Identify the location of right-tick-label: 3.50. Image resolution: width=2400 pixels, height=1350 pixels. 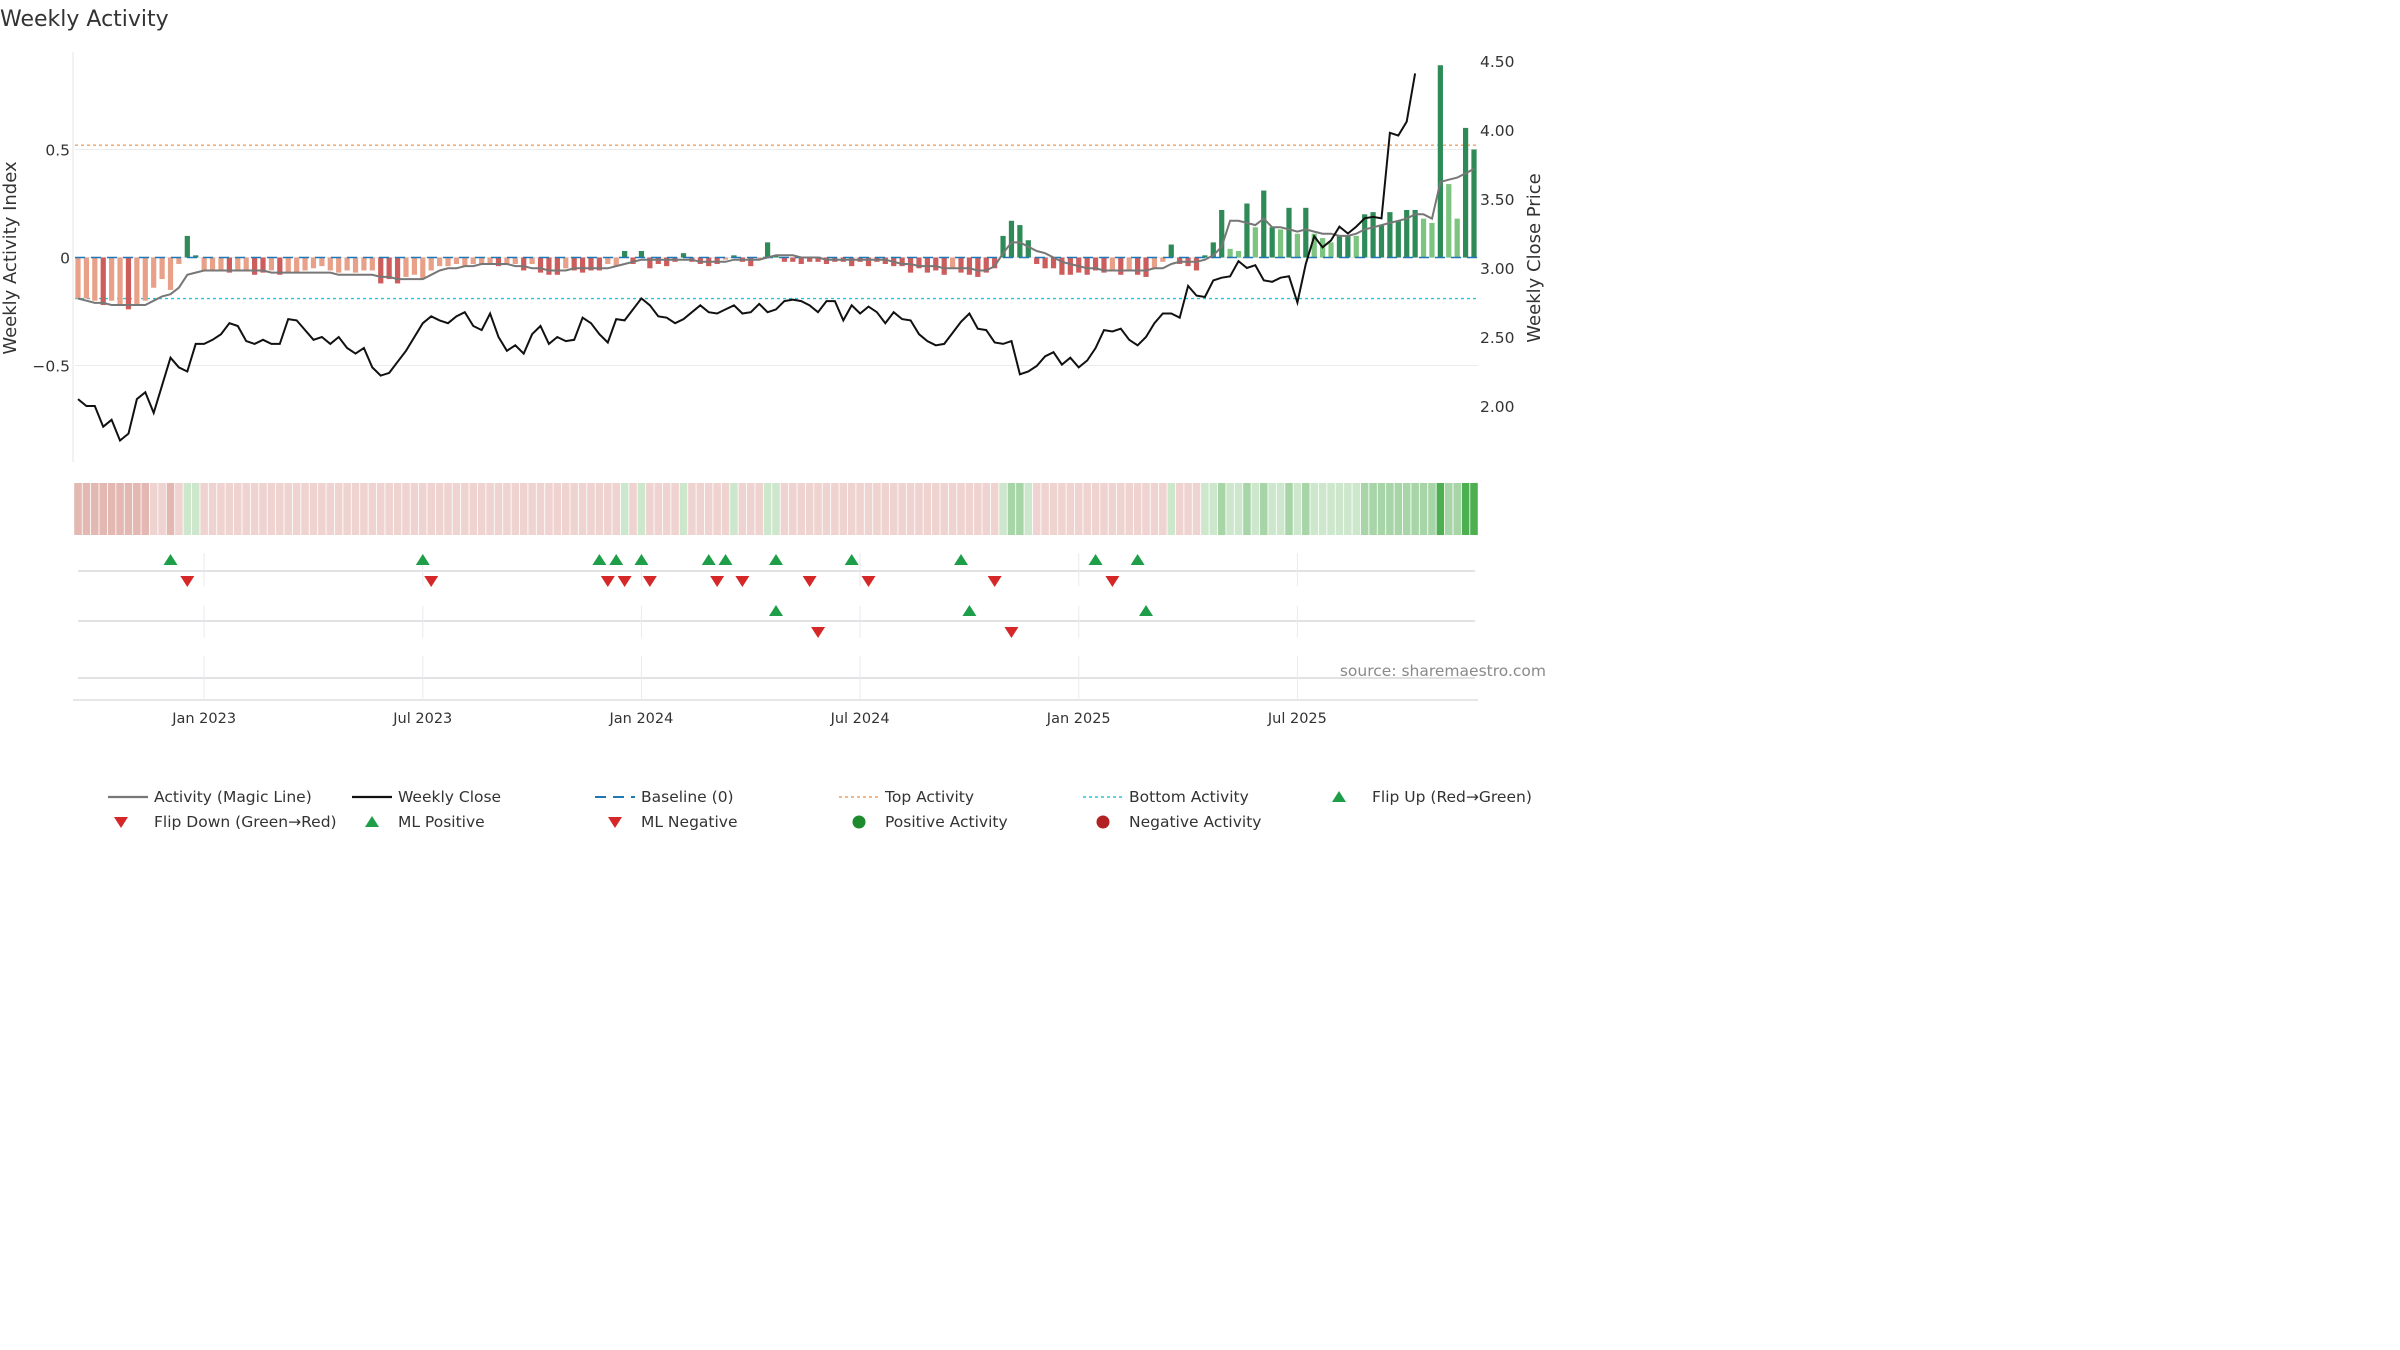
(1497, 200).